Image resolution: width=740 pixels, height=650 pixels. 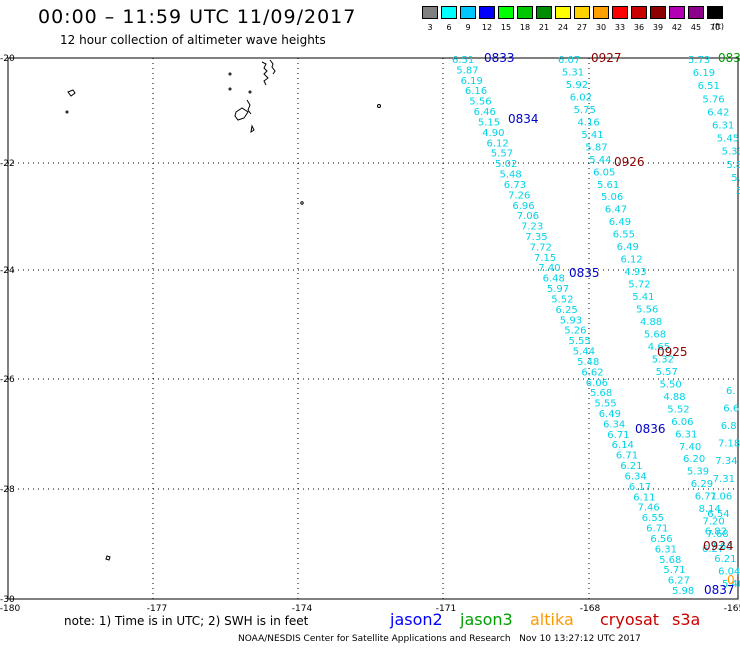 What do you see at coordinates (659, 347) in the screenshot?
I see `wave-height-value: 4.65` at bounding box center [659, 347].